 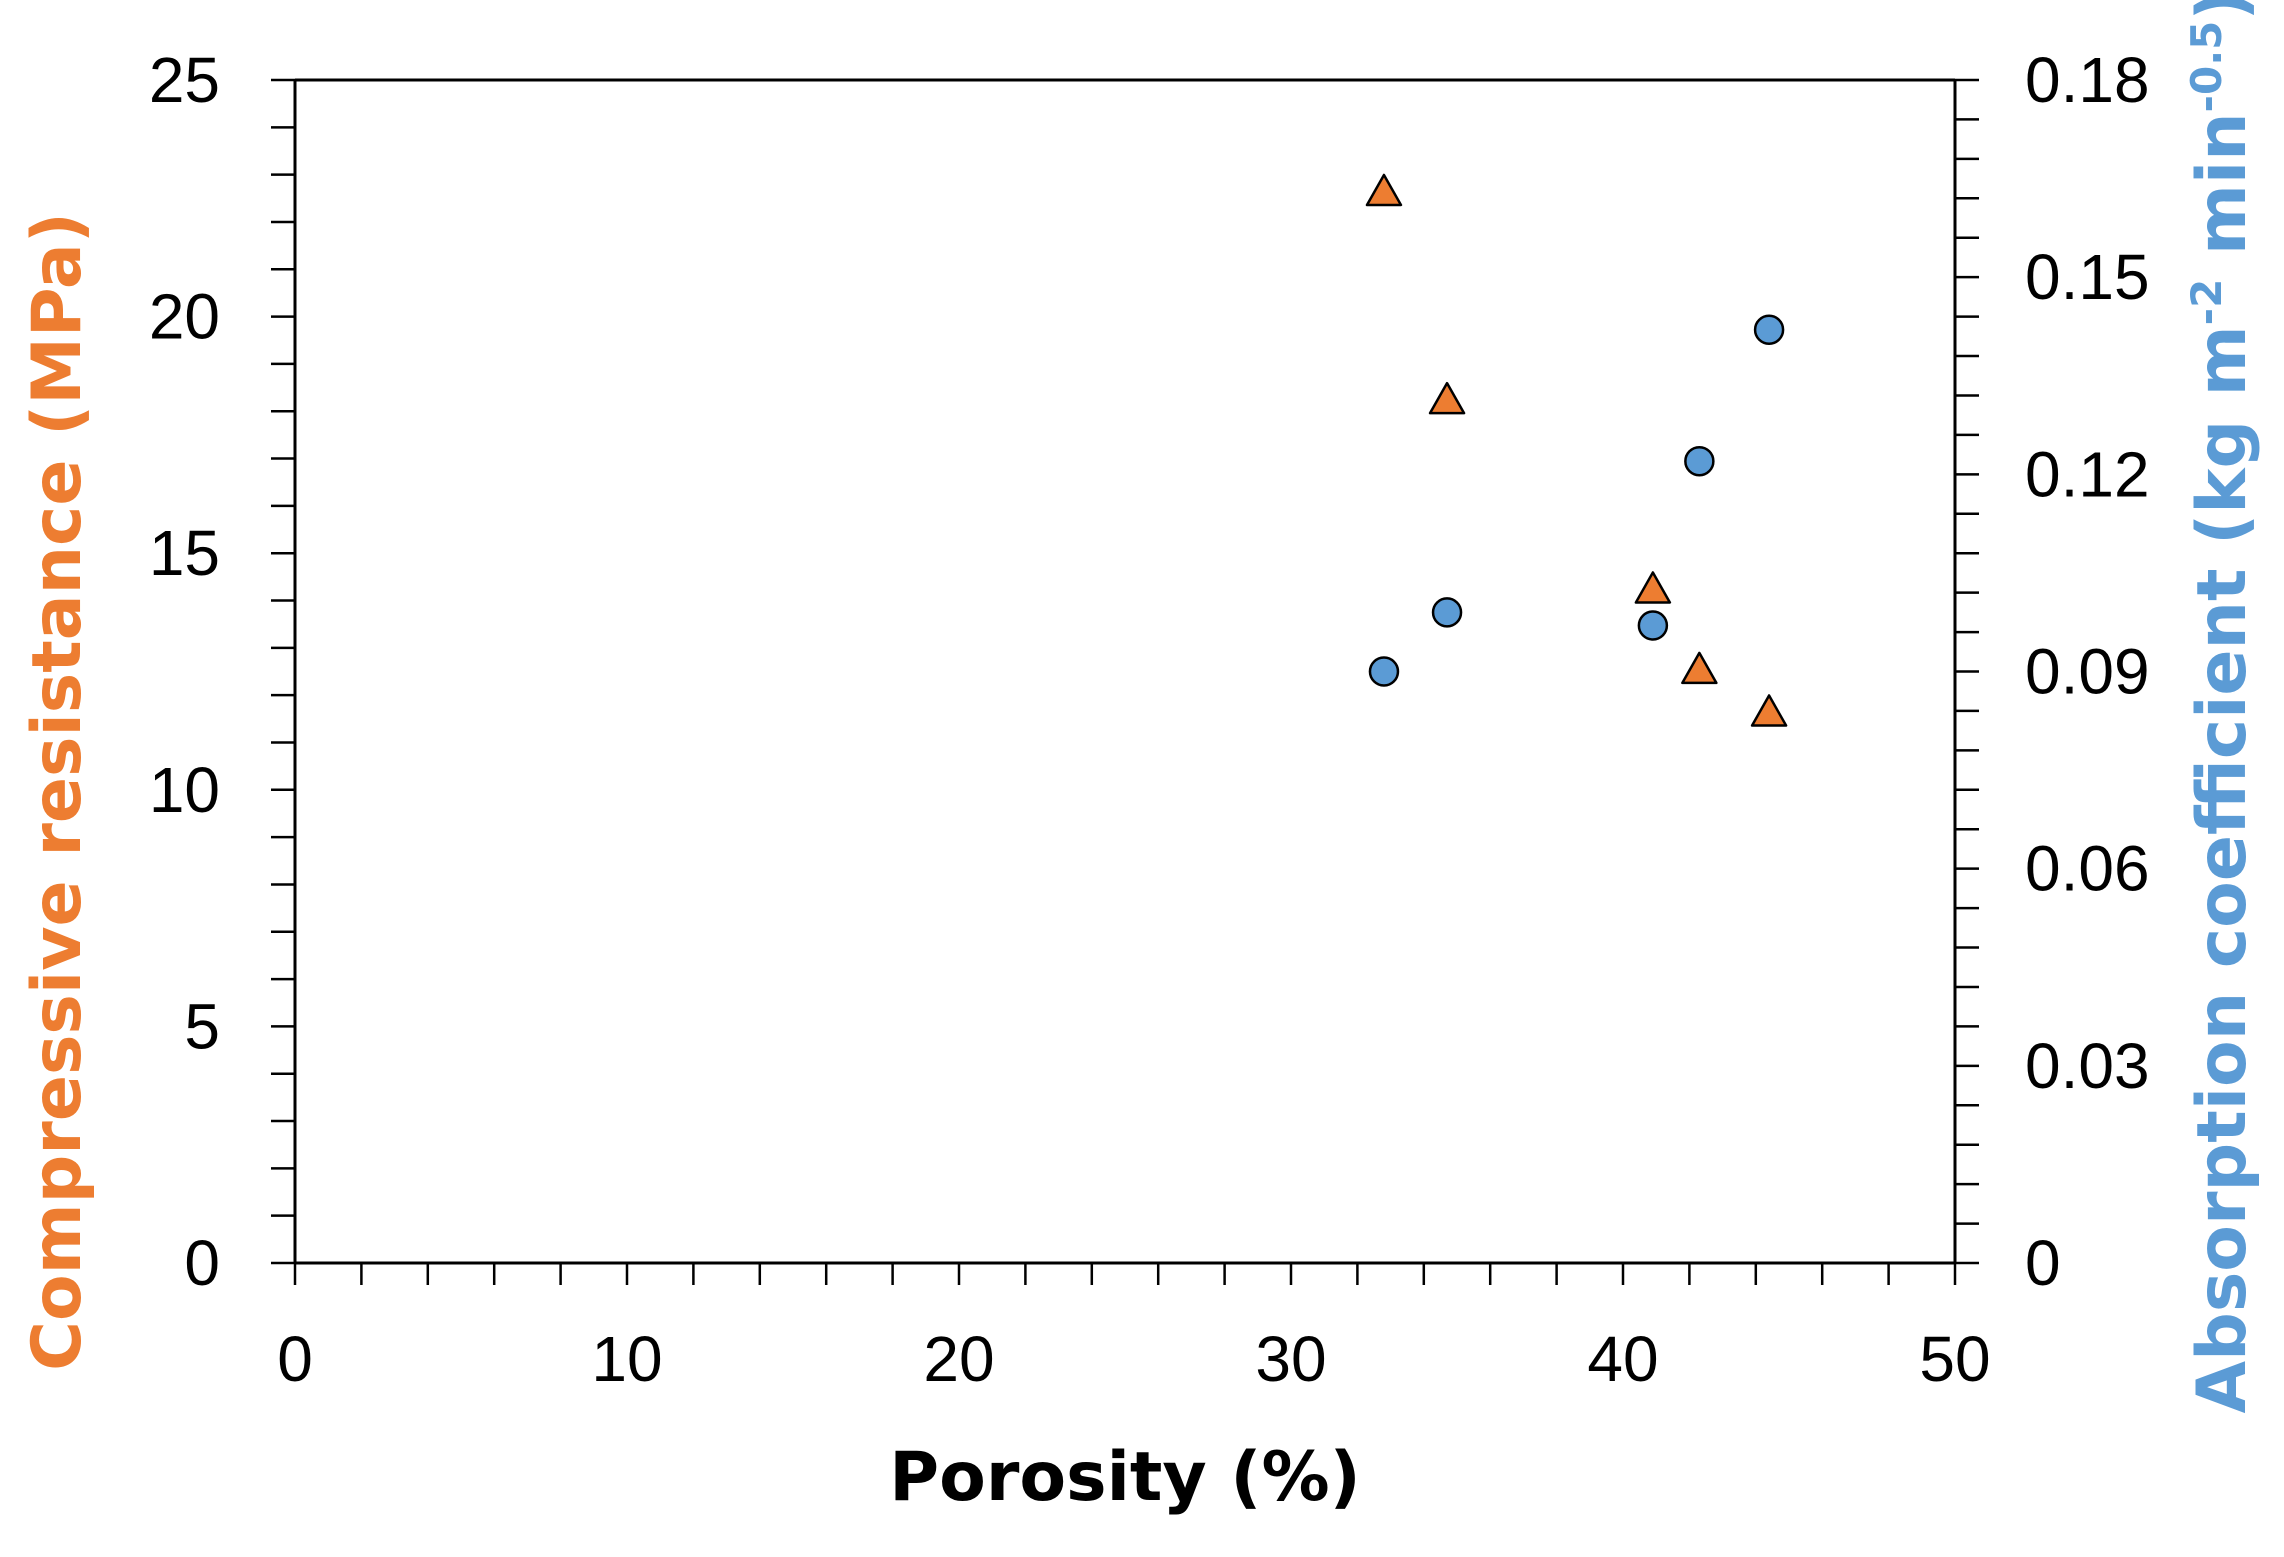 I want to click on y-right-tick-label: 0.09, so click(x=2087, y=672).